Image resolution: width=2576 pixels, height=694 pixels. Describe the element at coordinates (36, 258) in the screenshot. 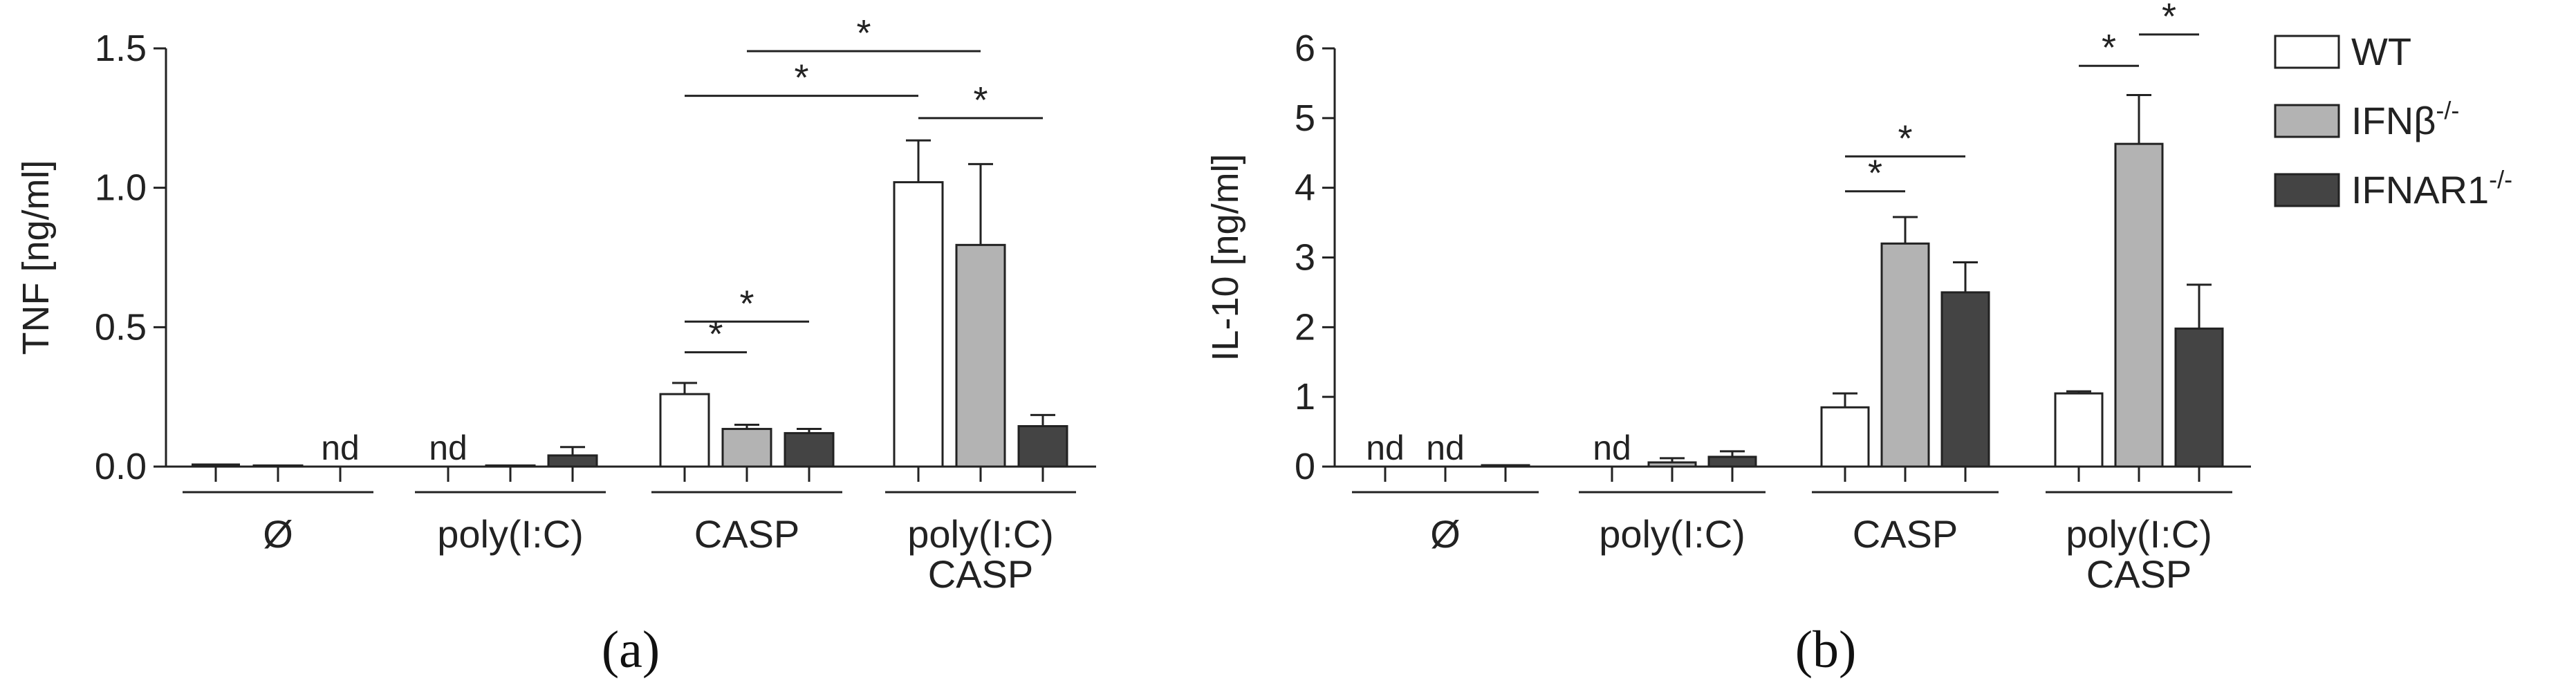

I see `y-axis-title: TNF [ng/ml]` at that location.